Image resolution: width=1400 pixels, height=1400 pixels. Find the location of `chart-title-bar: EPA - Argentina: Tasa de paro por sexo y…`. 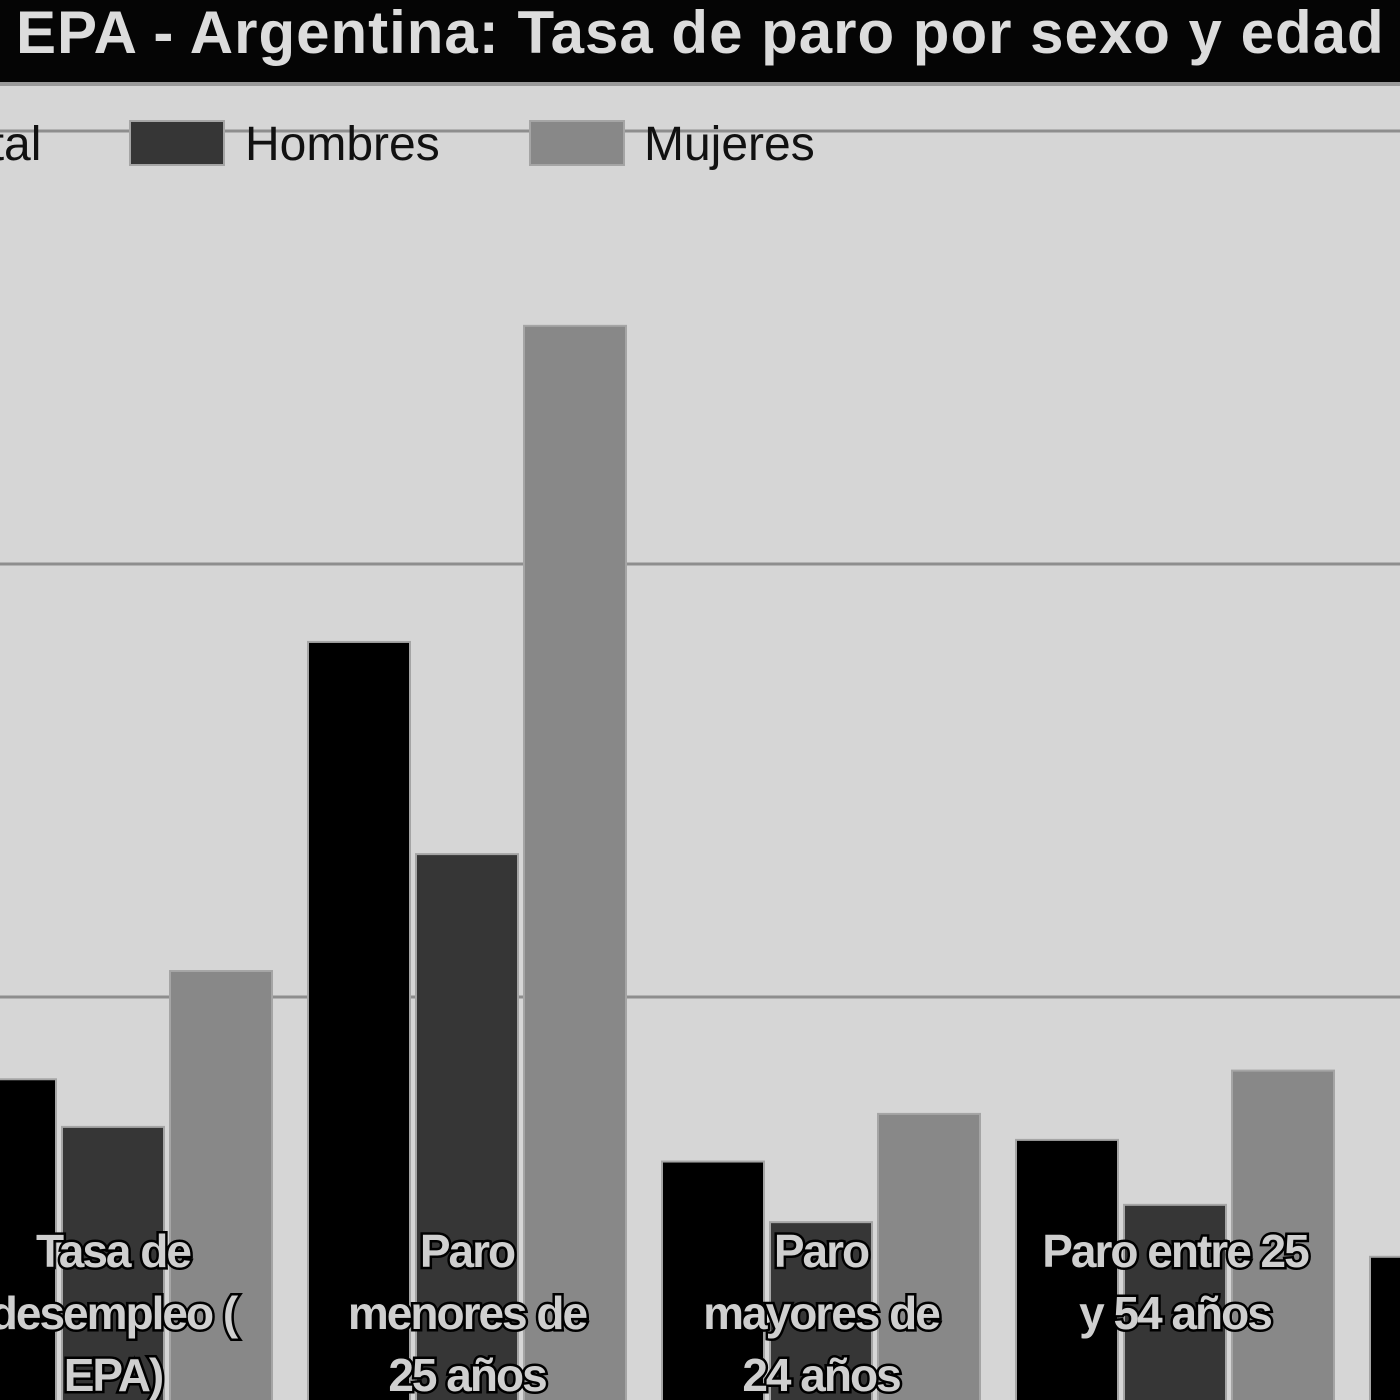

chart-title-bar: EPA - Argentina: Tasa de paro por sexo y… is located at coordinates (700, 43).